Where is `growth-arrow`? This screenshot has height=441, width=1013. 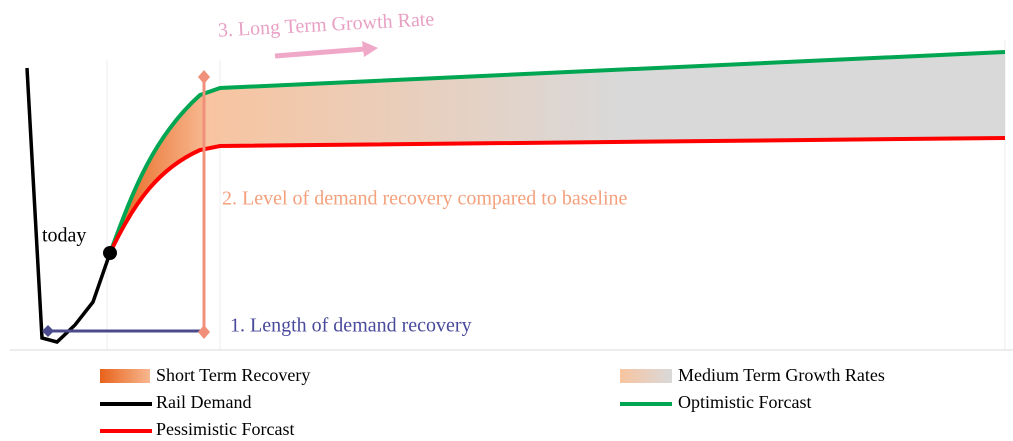 growth-arrow is located at coordinates (320, 52).